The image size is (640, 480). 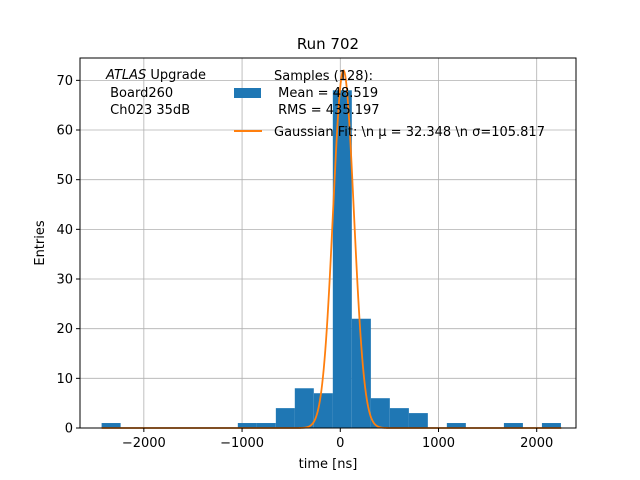 I want to click on y-tick-label: 60, so click(x=64, y=131).